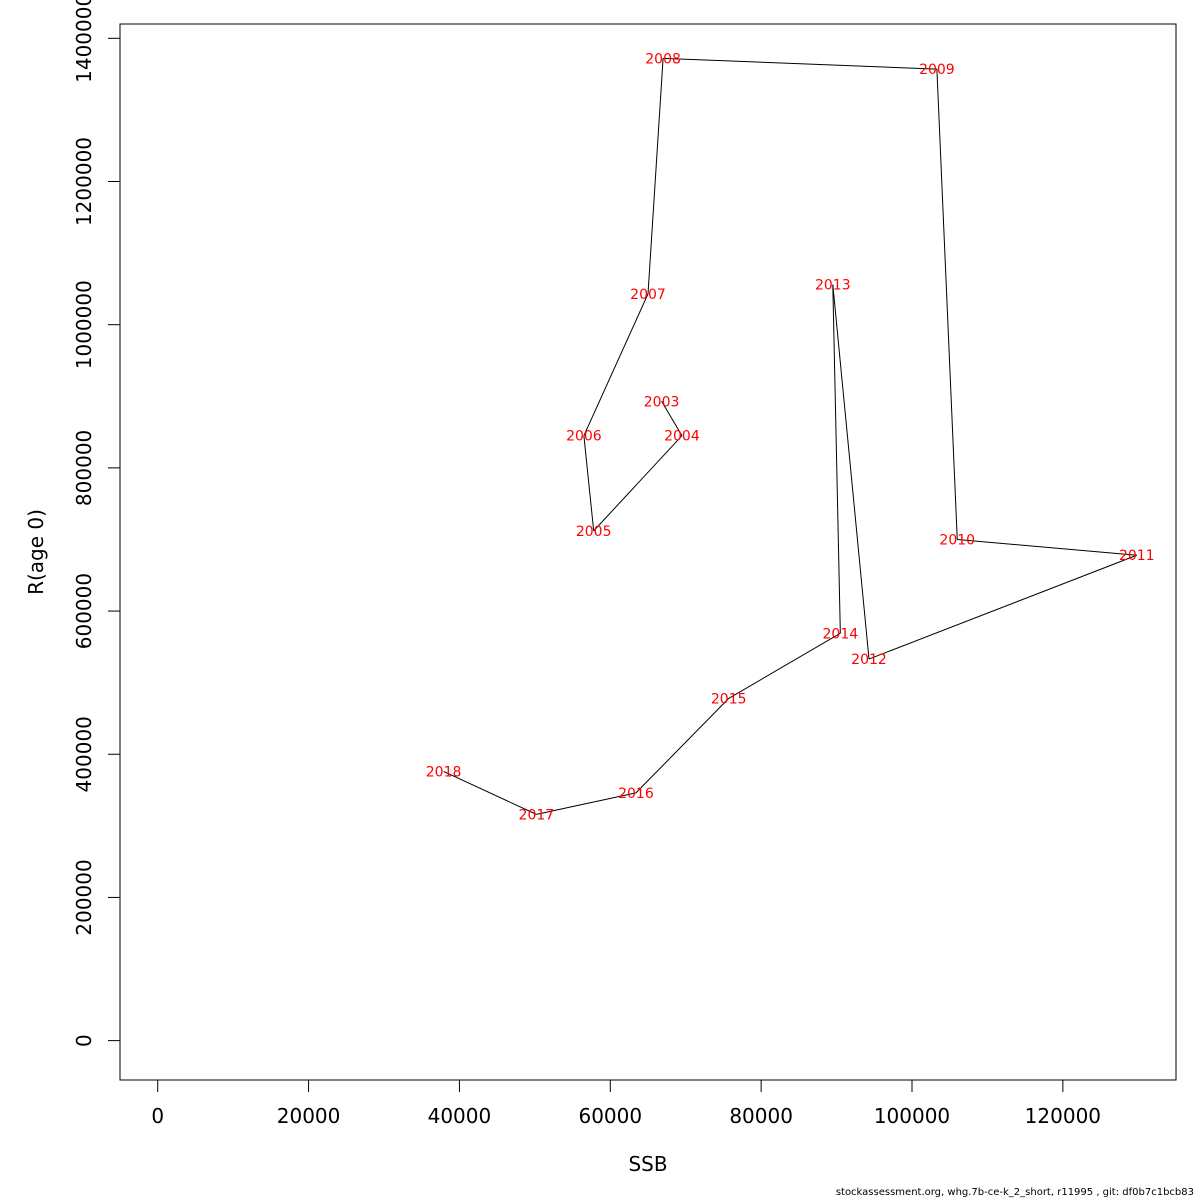  I want to click on series-segment-2010-2011, so click(1047, 547).